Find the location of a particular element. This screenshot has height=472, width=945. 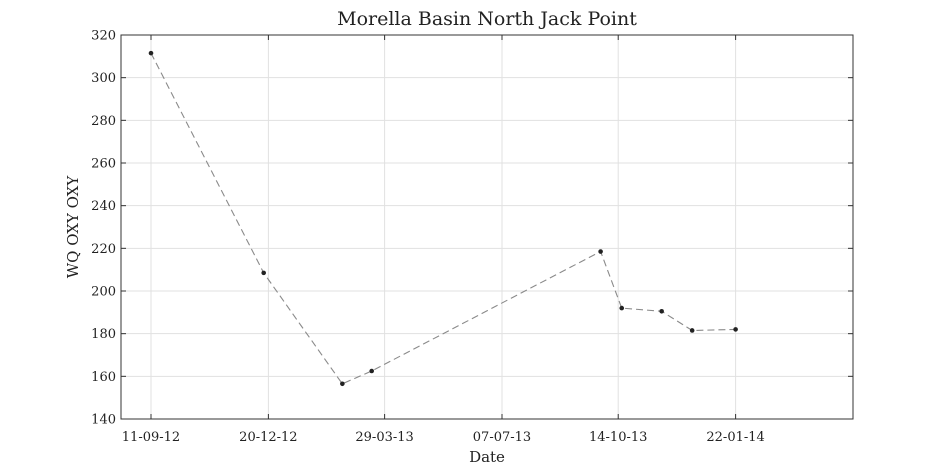

y-tick-label: 320 is located at coordinates (103, 36).